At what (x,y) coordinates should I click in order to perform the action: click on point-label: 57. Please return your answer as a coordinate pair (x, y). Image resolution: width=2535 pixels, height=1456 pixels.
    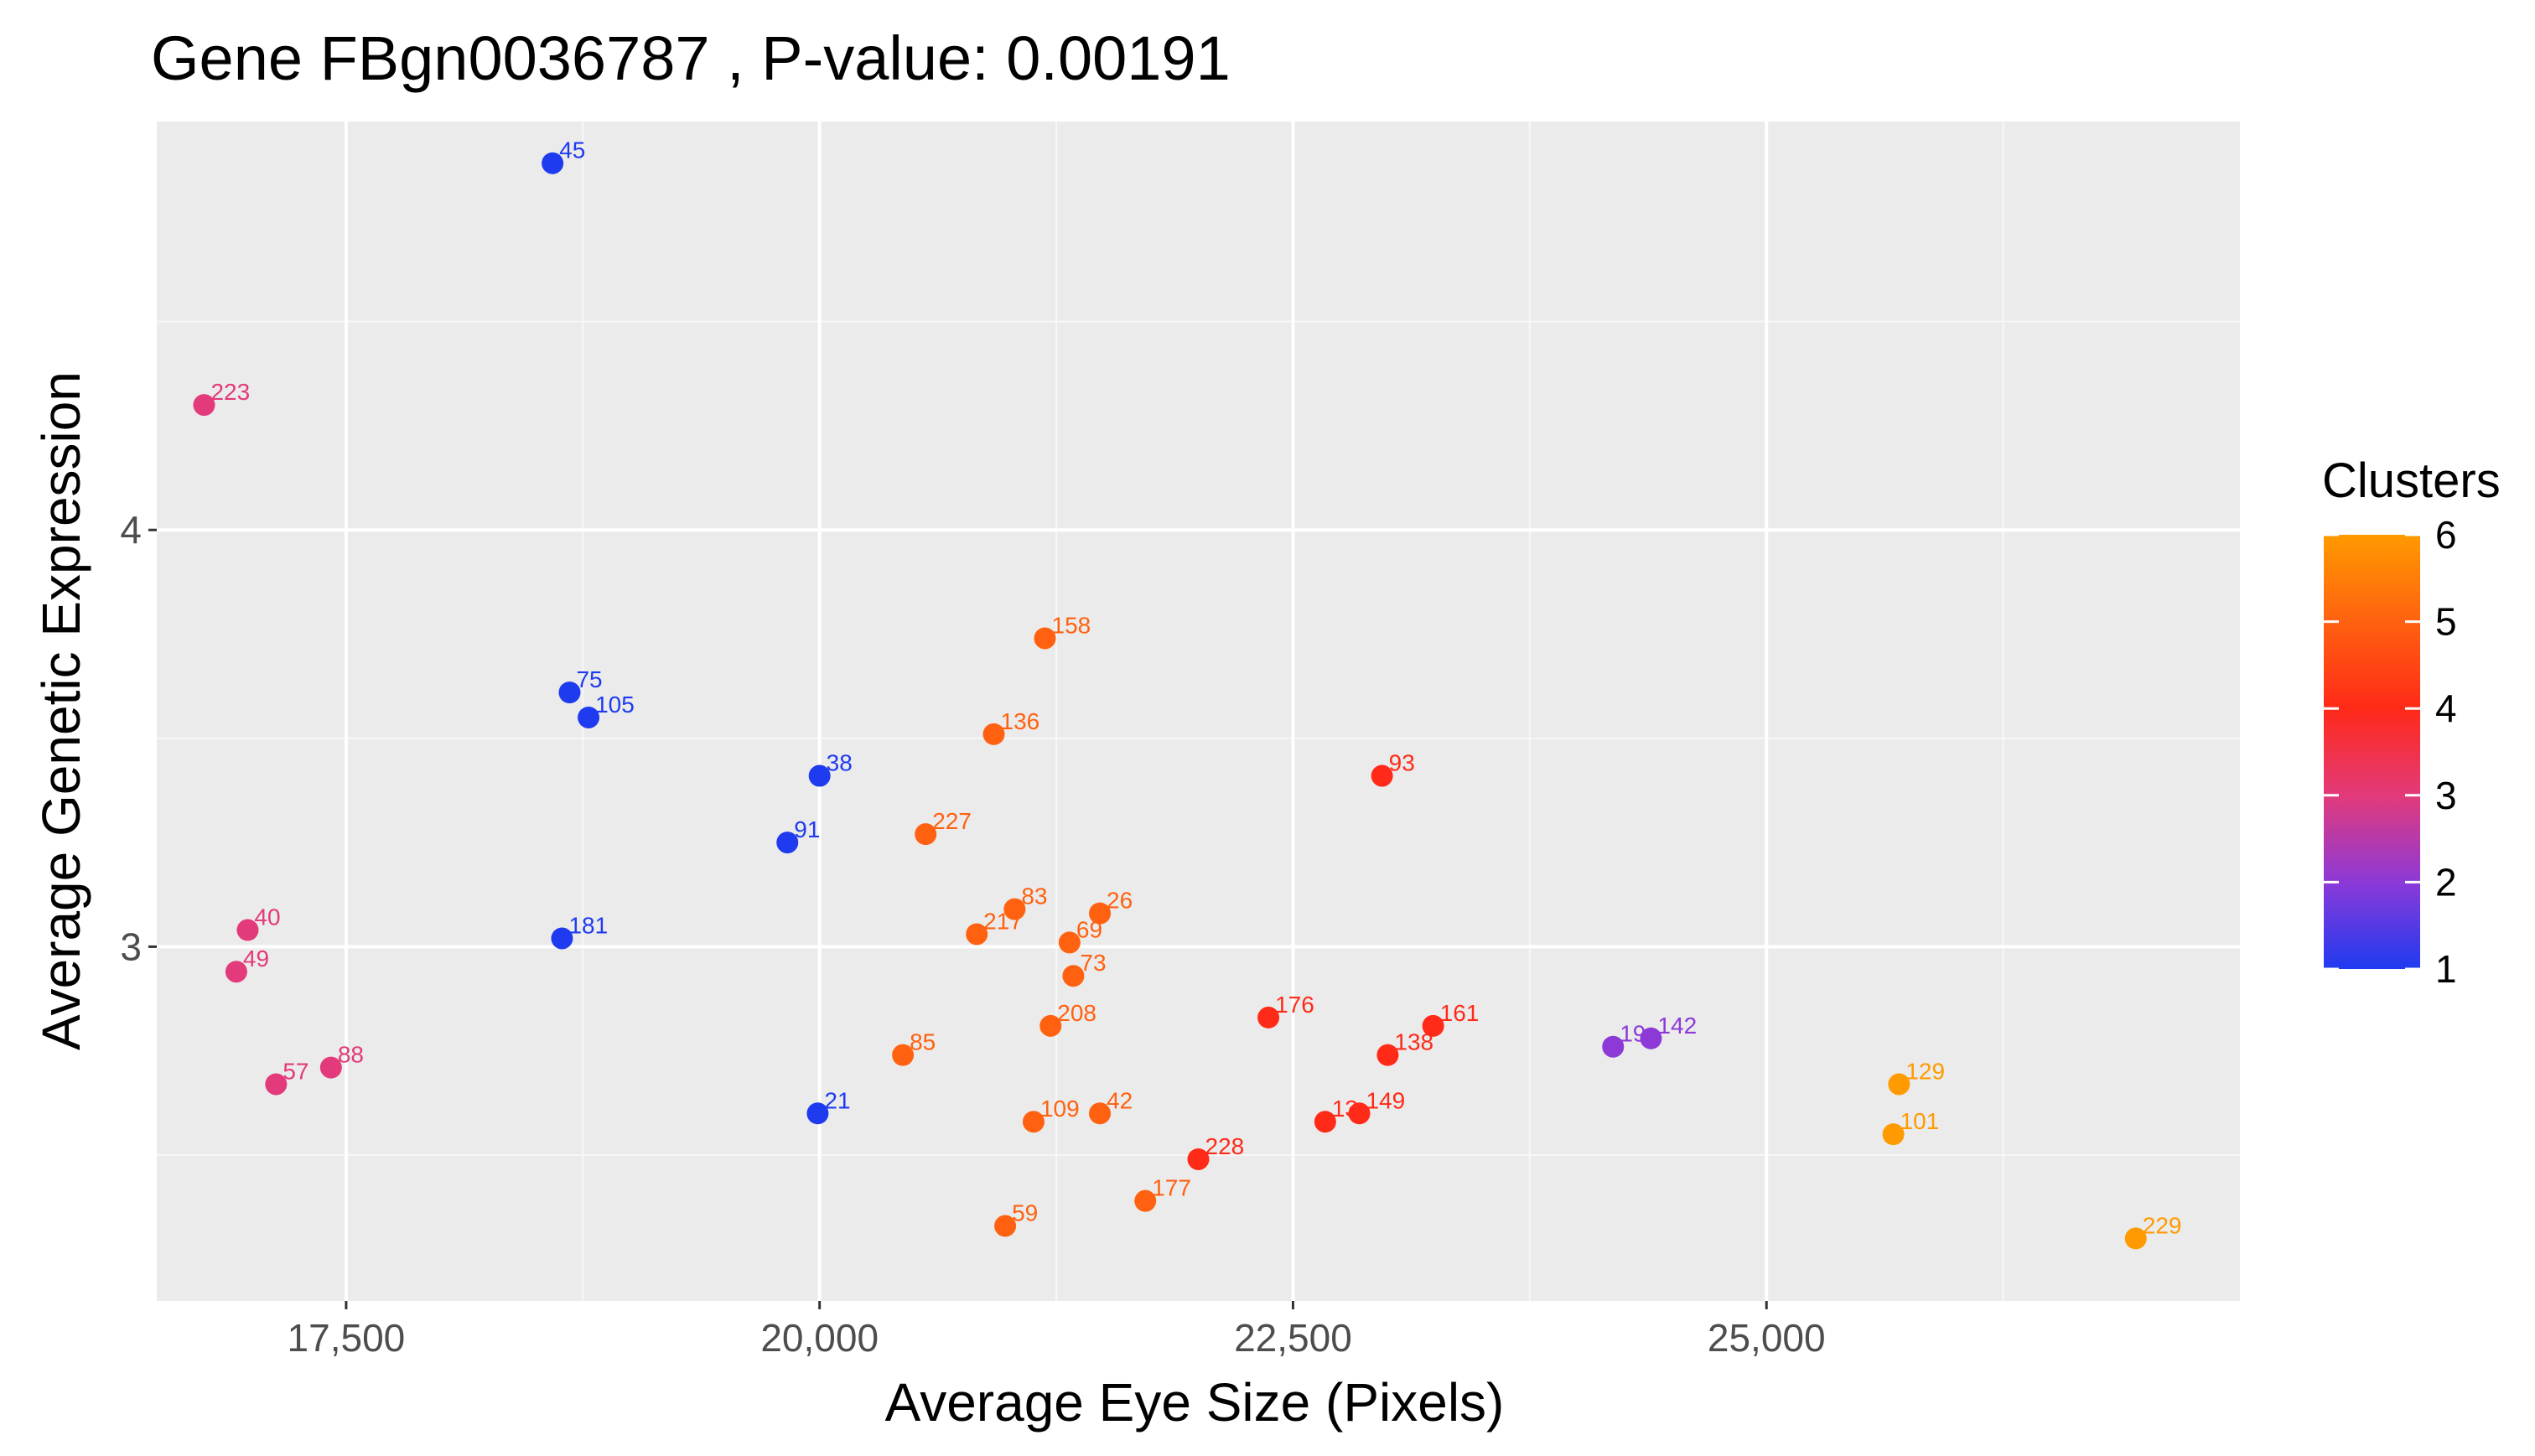
    Looking at the image, I should click on (295, 1071).